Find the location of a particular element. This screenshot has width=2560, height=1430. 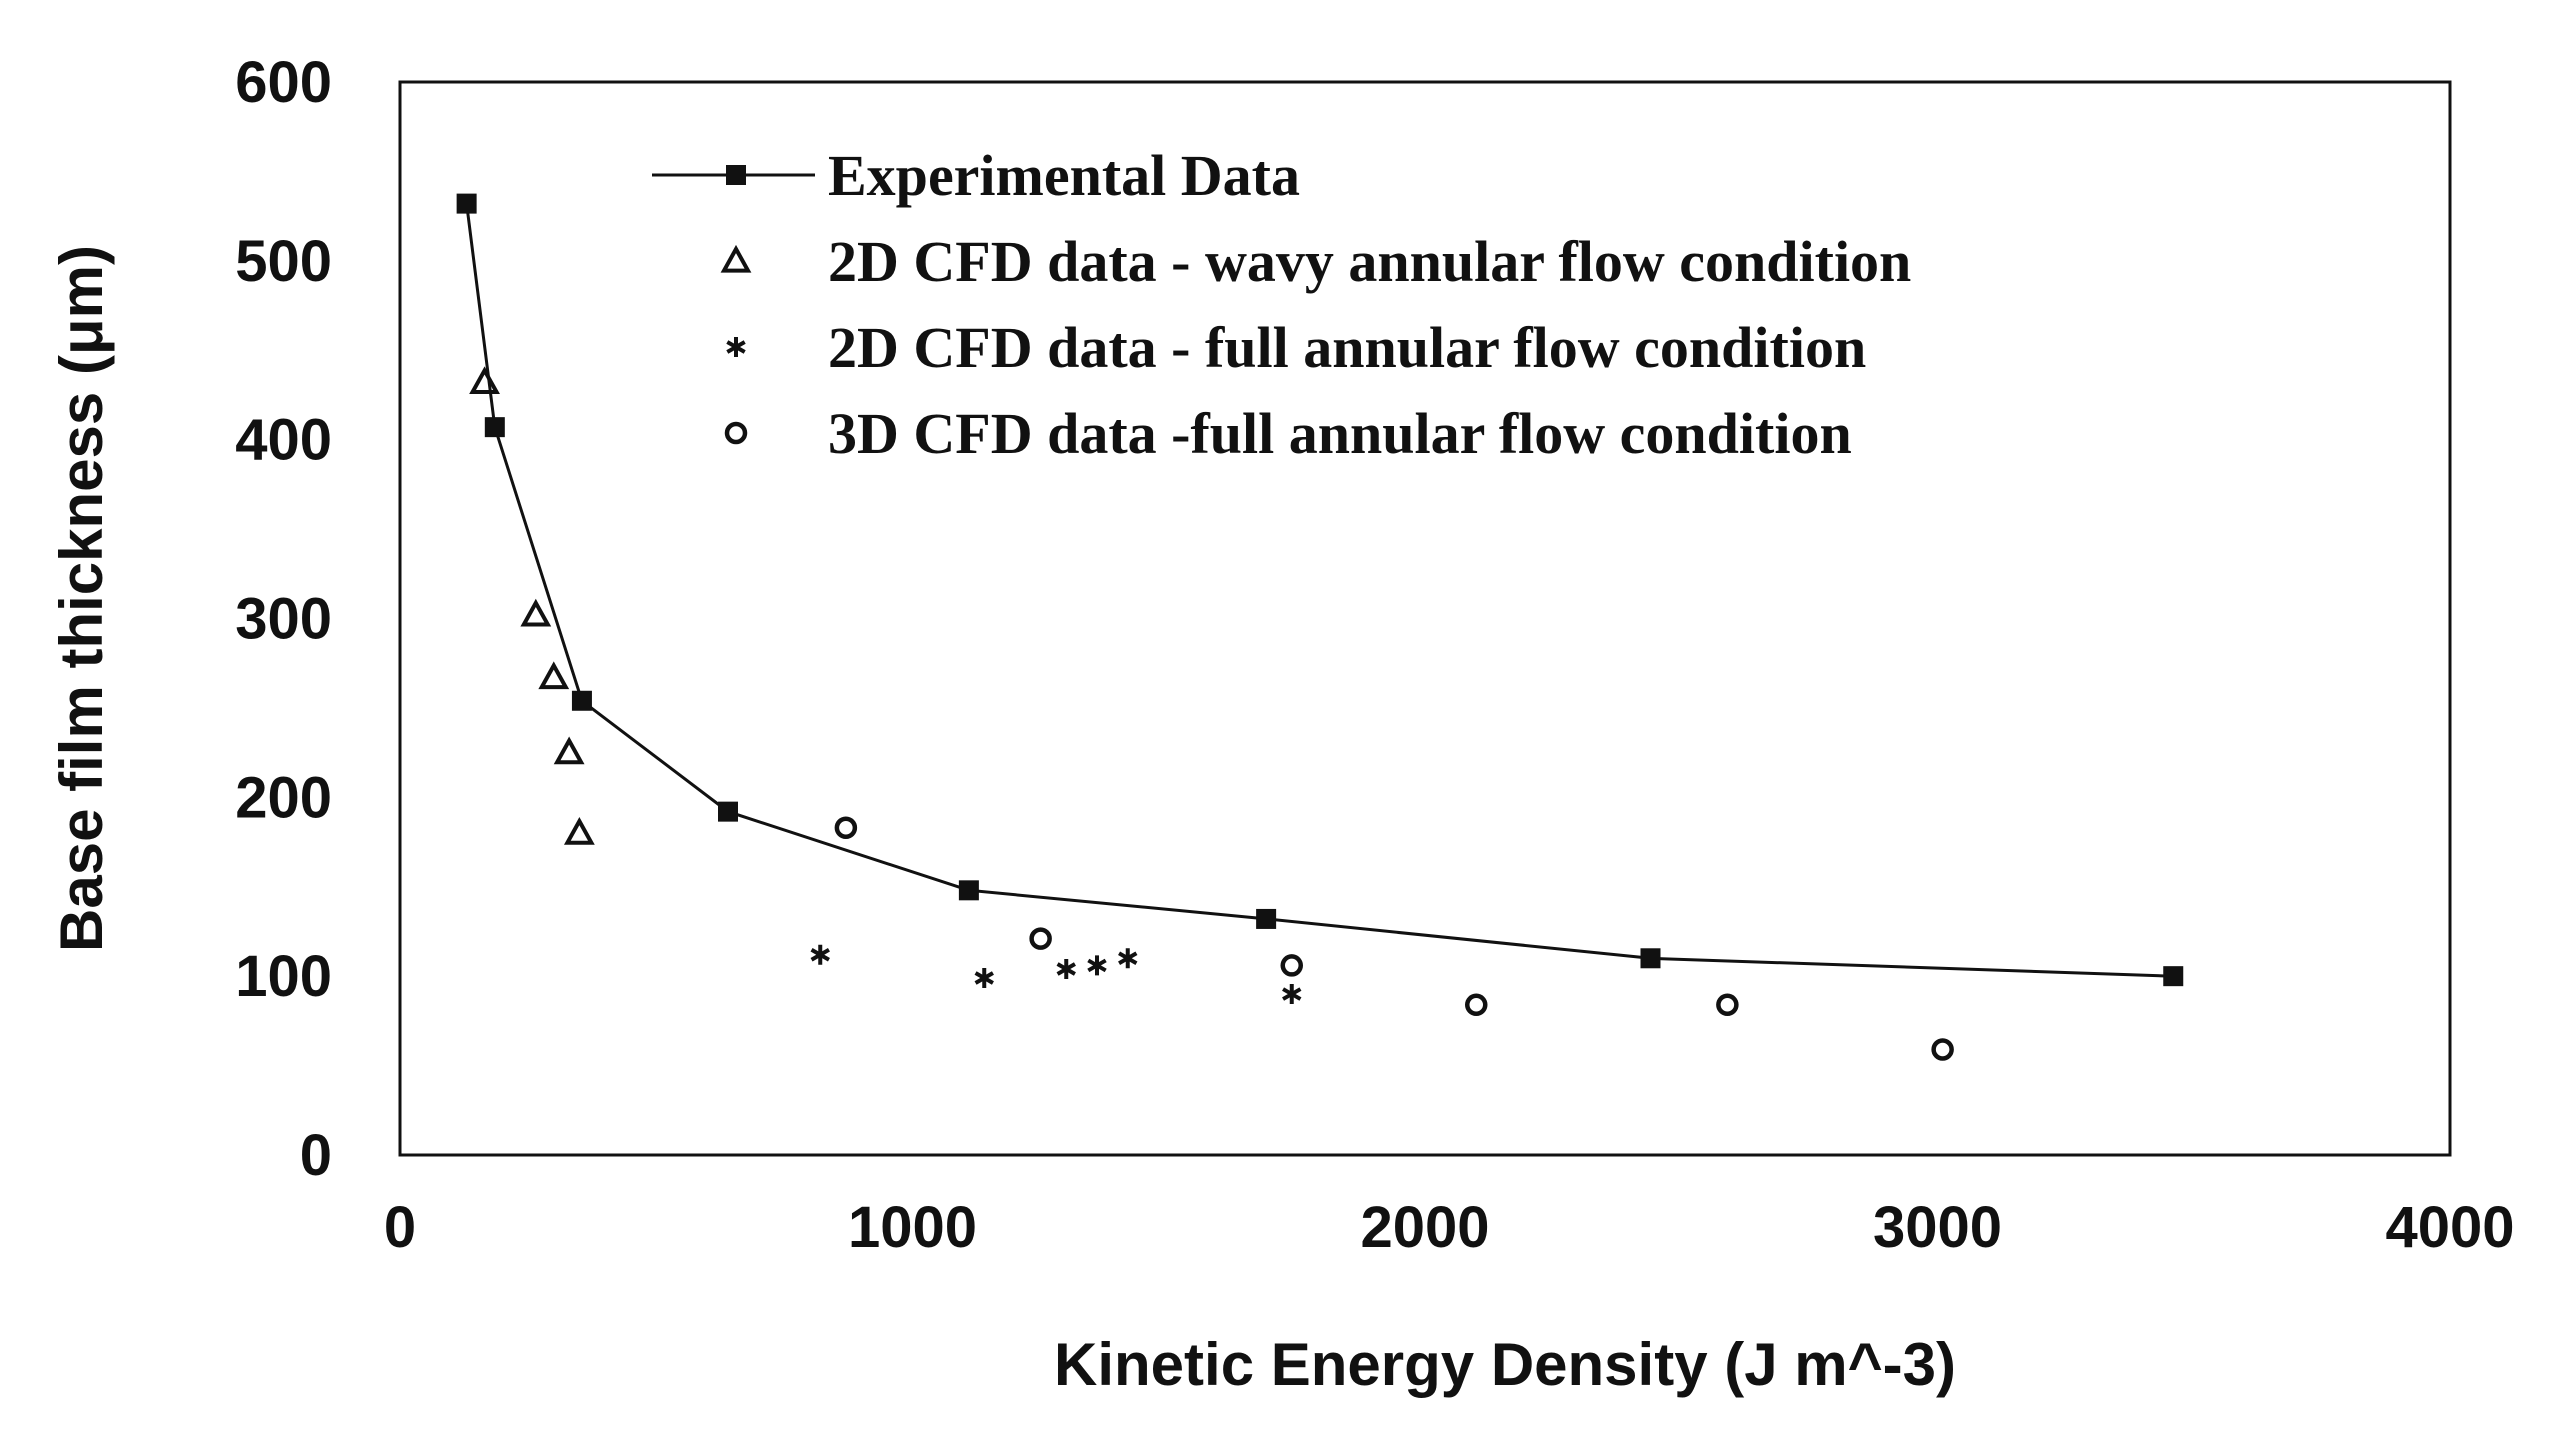

legend-item: 3D CFD data -full annular flow condition is located at coordinates (1288, 433).